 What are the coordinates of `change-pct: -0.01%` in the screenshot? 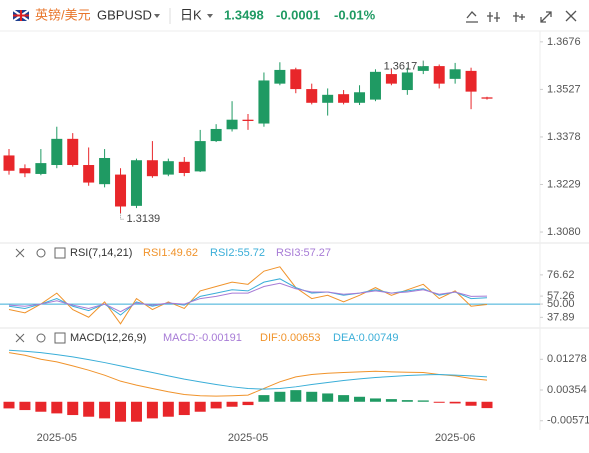 It's located at (355, 14).